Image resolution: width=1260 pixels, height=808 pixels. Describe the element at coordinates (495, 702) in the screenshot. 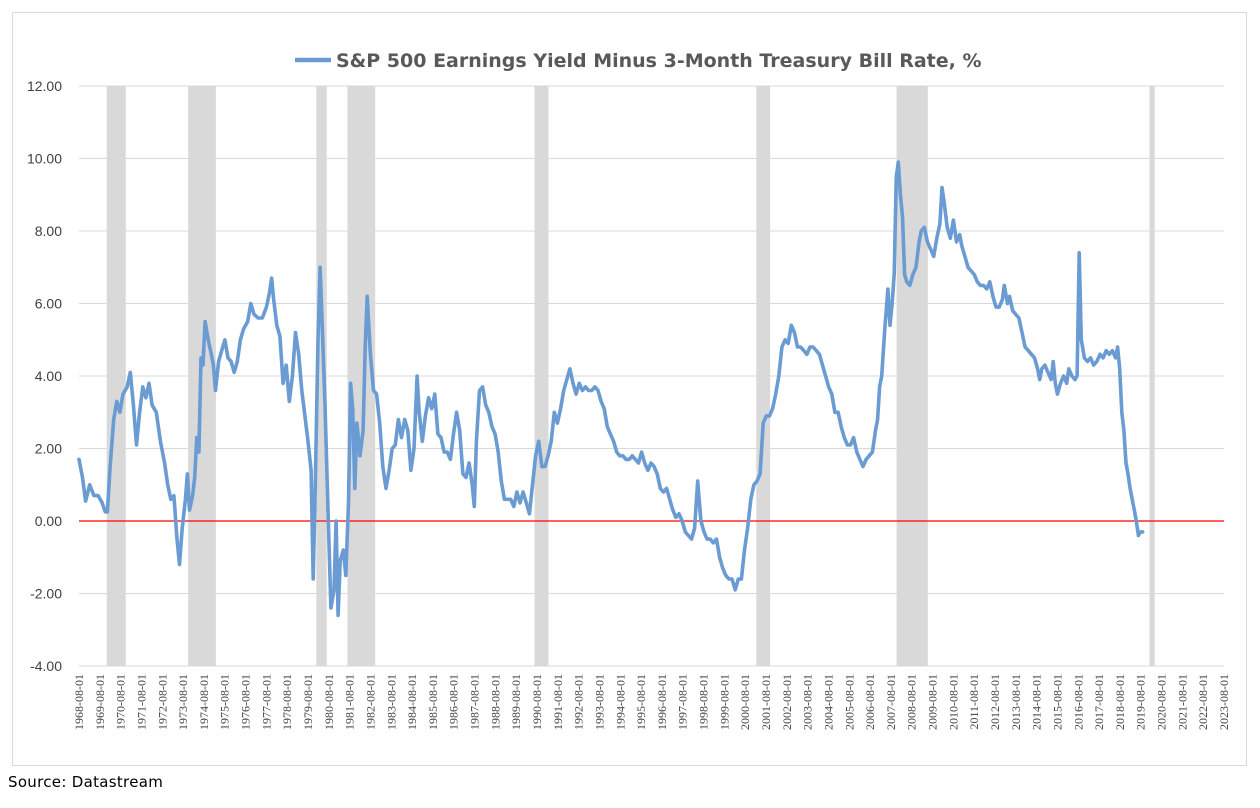

I see `x-tick-label: 1988-08-01` at that location.